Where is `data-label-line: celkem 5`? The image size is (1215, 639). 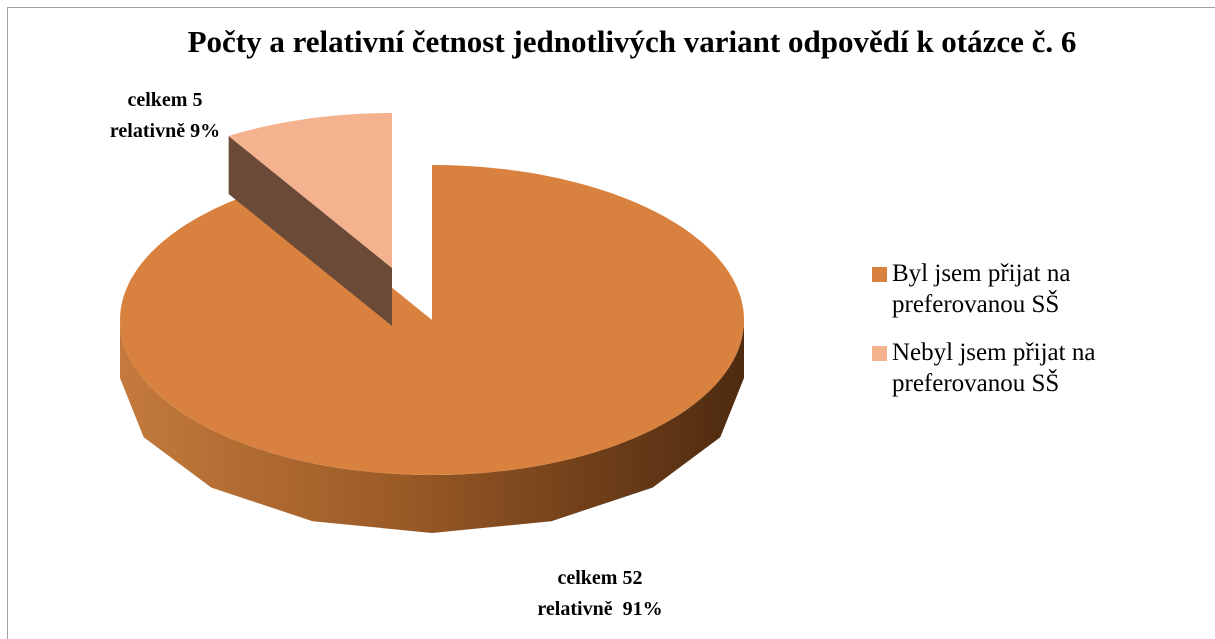
data-label-line: celkem 5 is located at coordinates (165, 100).